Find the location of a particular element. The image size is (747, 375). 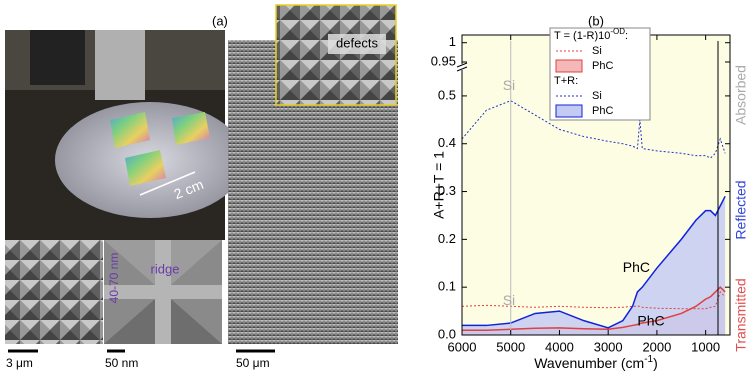

x-axis-label: Wavenumber (cm-1) is located at coordinates (596, 362).